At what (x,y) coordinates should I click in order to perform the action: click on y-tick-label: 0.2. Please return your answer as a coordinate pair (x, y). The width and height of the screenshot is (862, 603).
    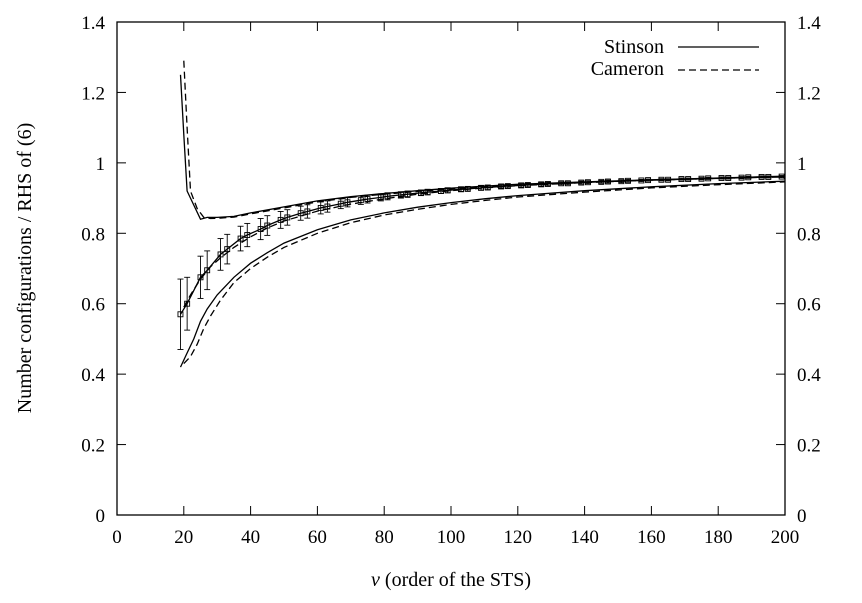
    Looking at the image, I should click on (93, 446).